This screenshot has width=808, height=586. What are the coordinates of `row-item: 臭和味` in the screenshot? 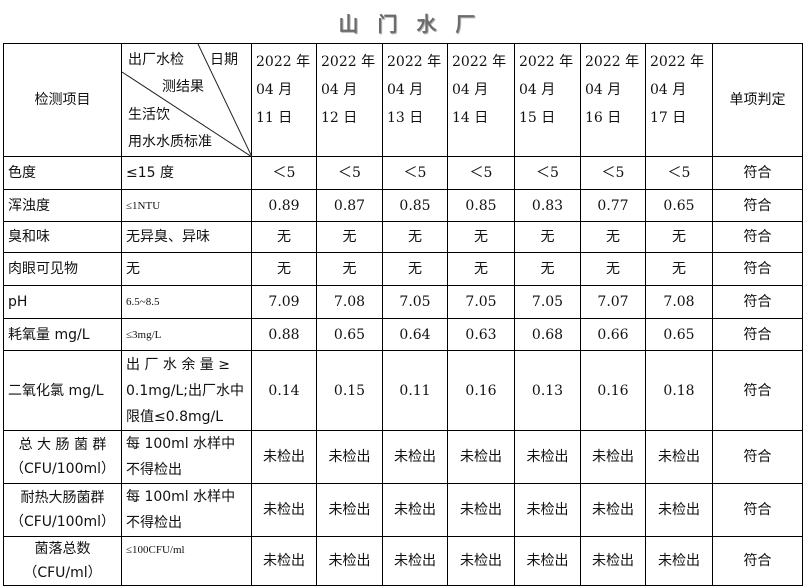 It's located at (62, 237).